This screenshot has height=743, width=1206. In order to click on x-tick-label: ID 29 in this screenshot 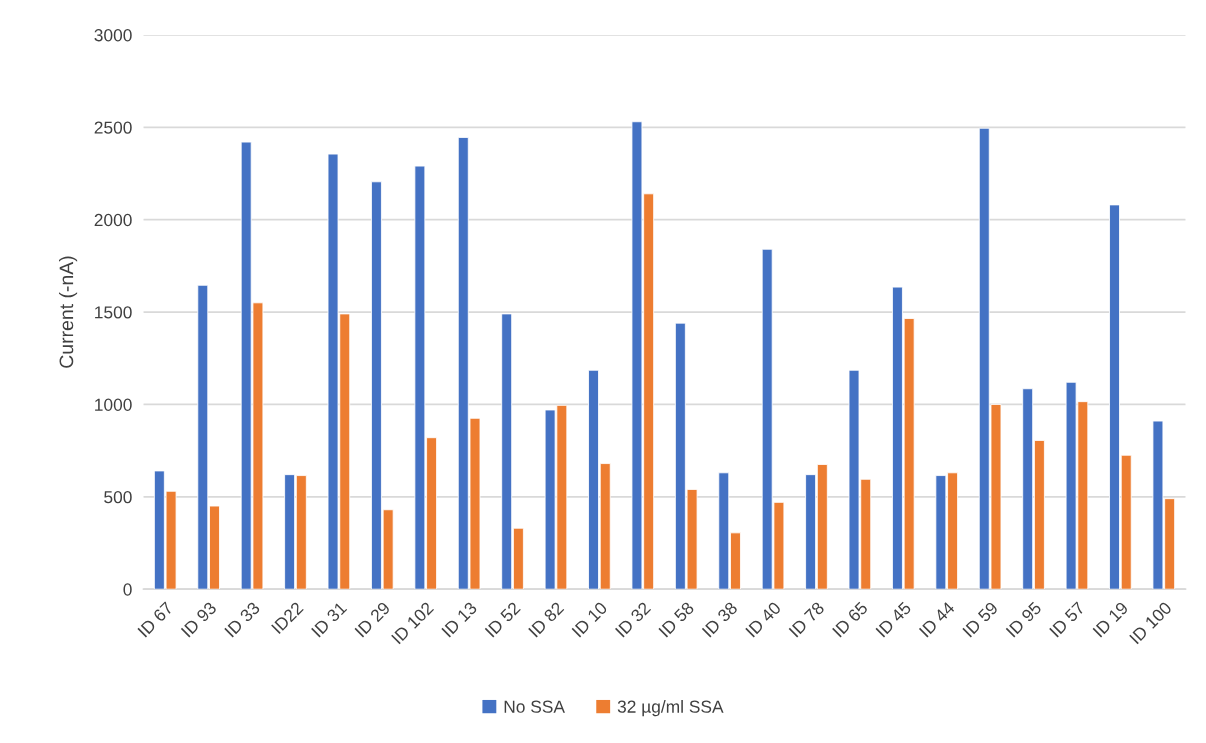, I will do `click(372, 619)`.